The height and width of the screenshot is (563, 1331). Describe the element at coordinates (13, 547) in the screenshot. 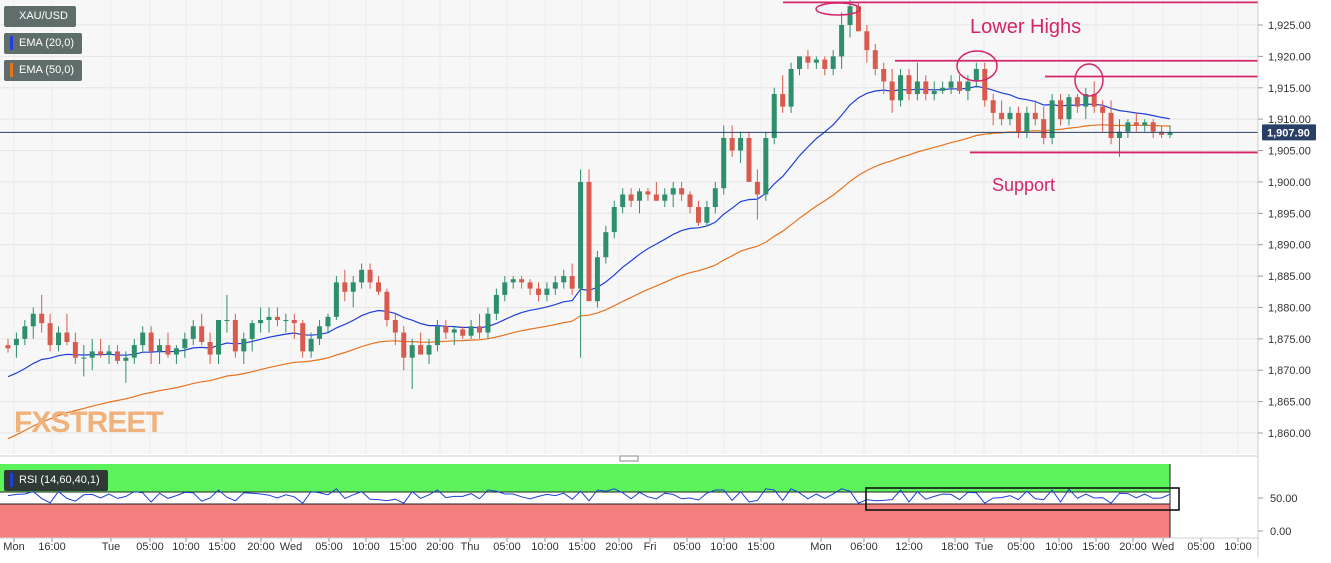

I see `time-tick-label: Mon` at that location.